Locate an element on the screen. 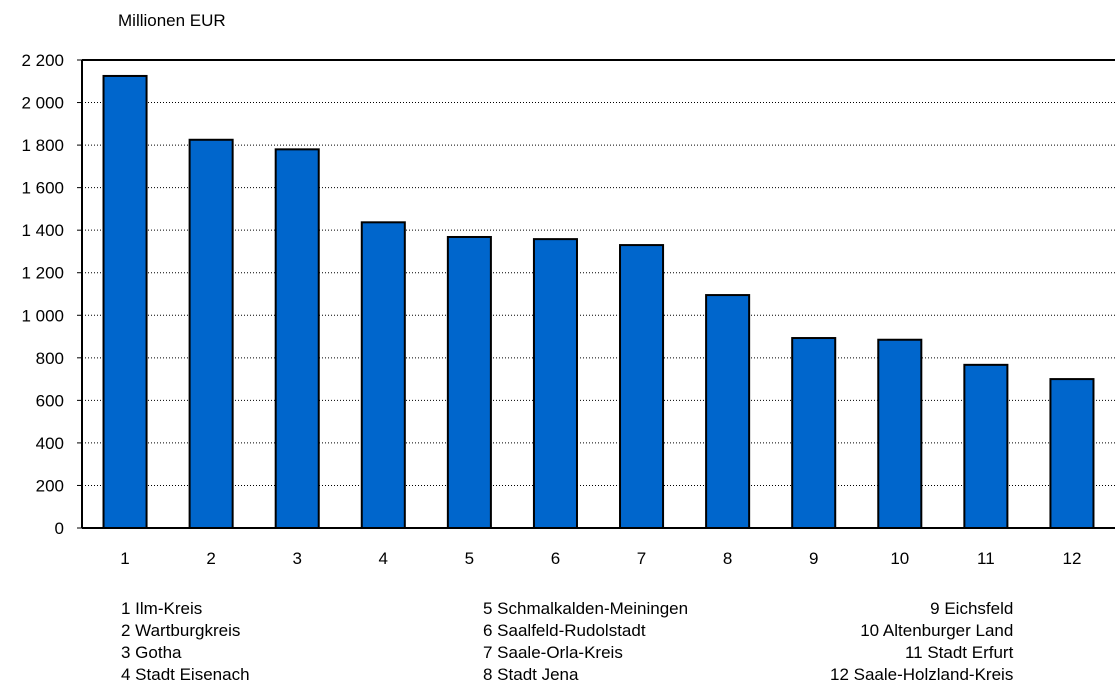 The width and height of the screenshot is (1115, 698). x-tick-label: 5 is located at coordinates (469, 558).